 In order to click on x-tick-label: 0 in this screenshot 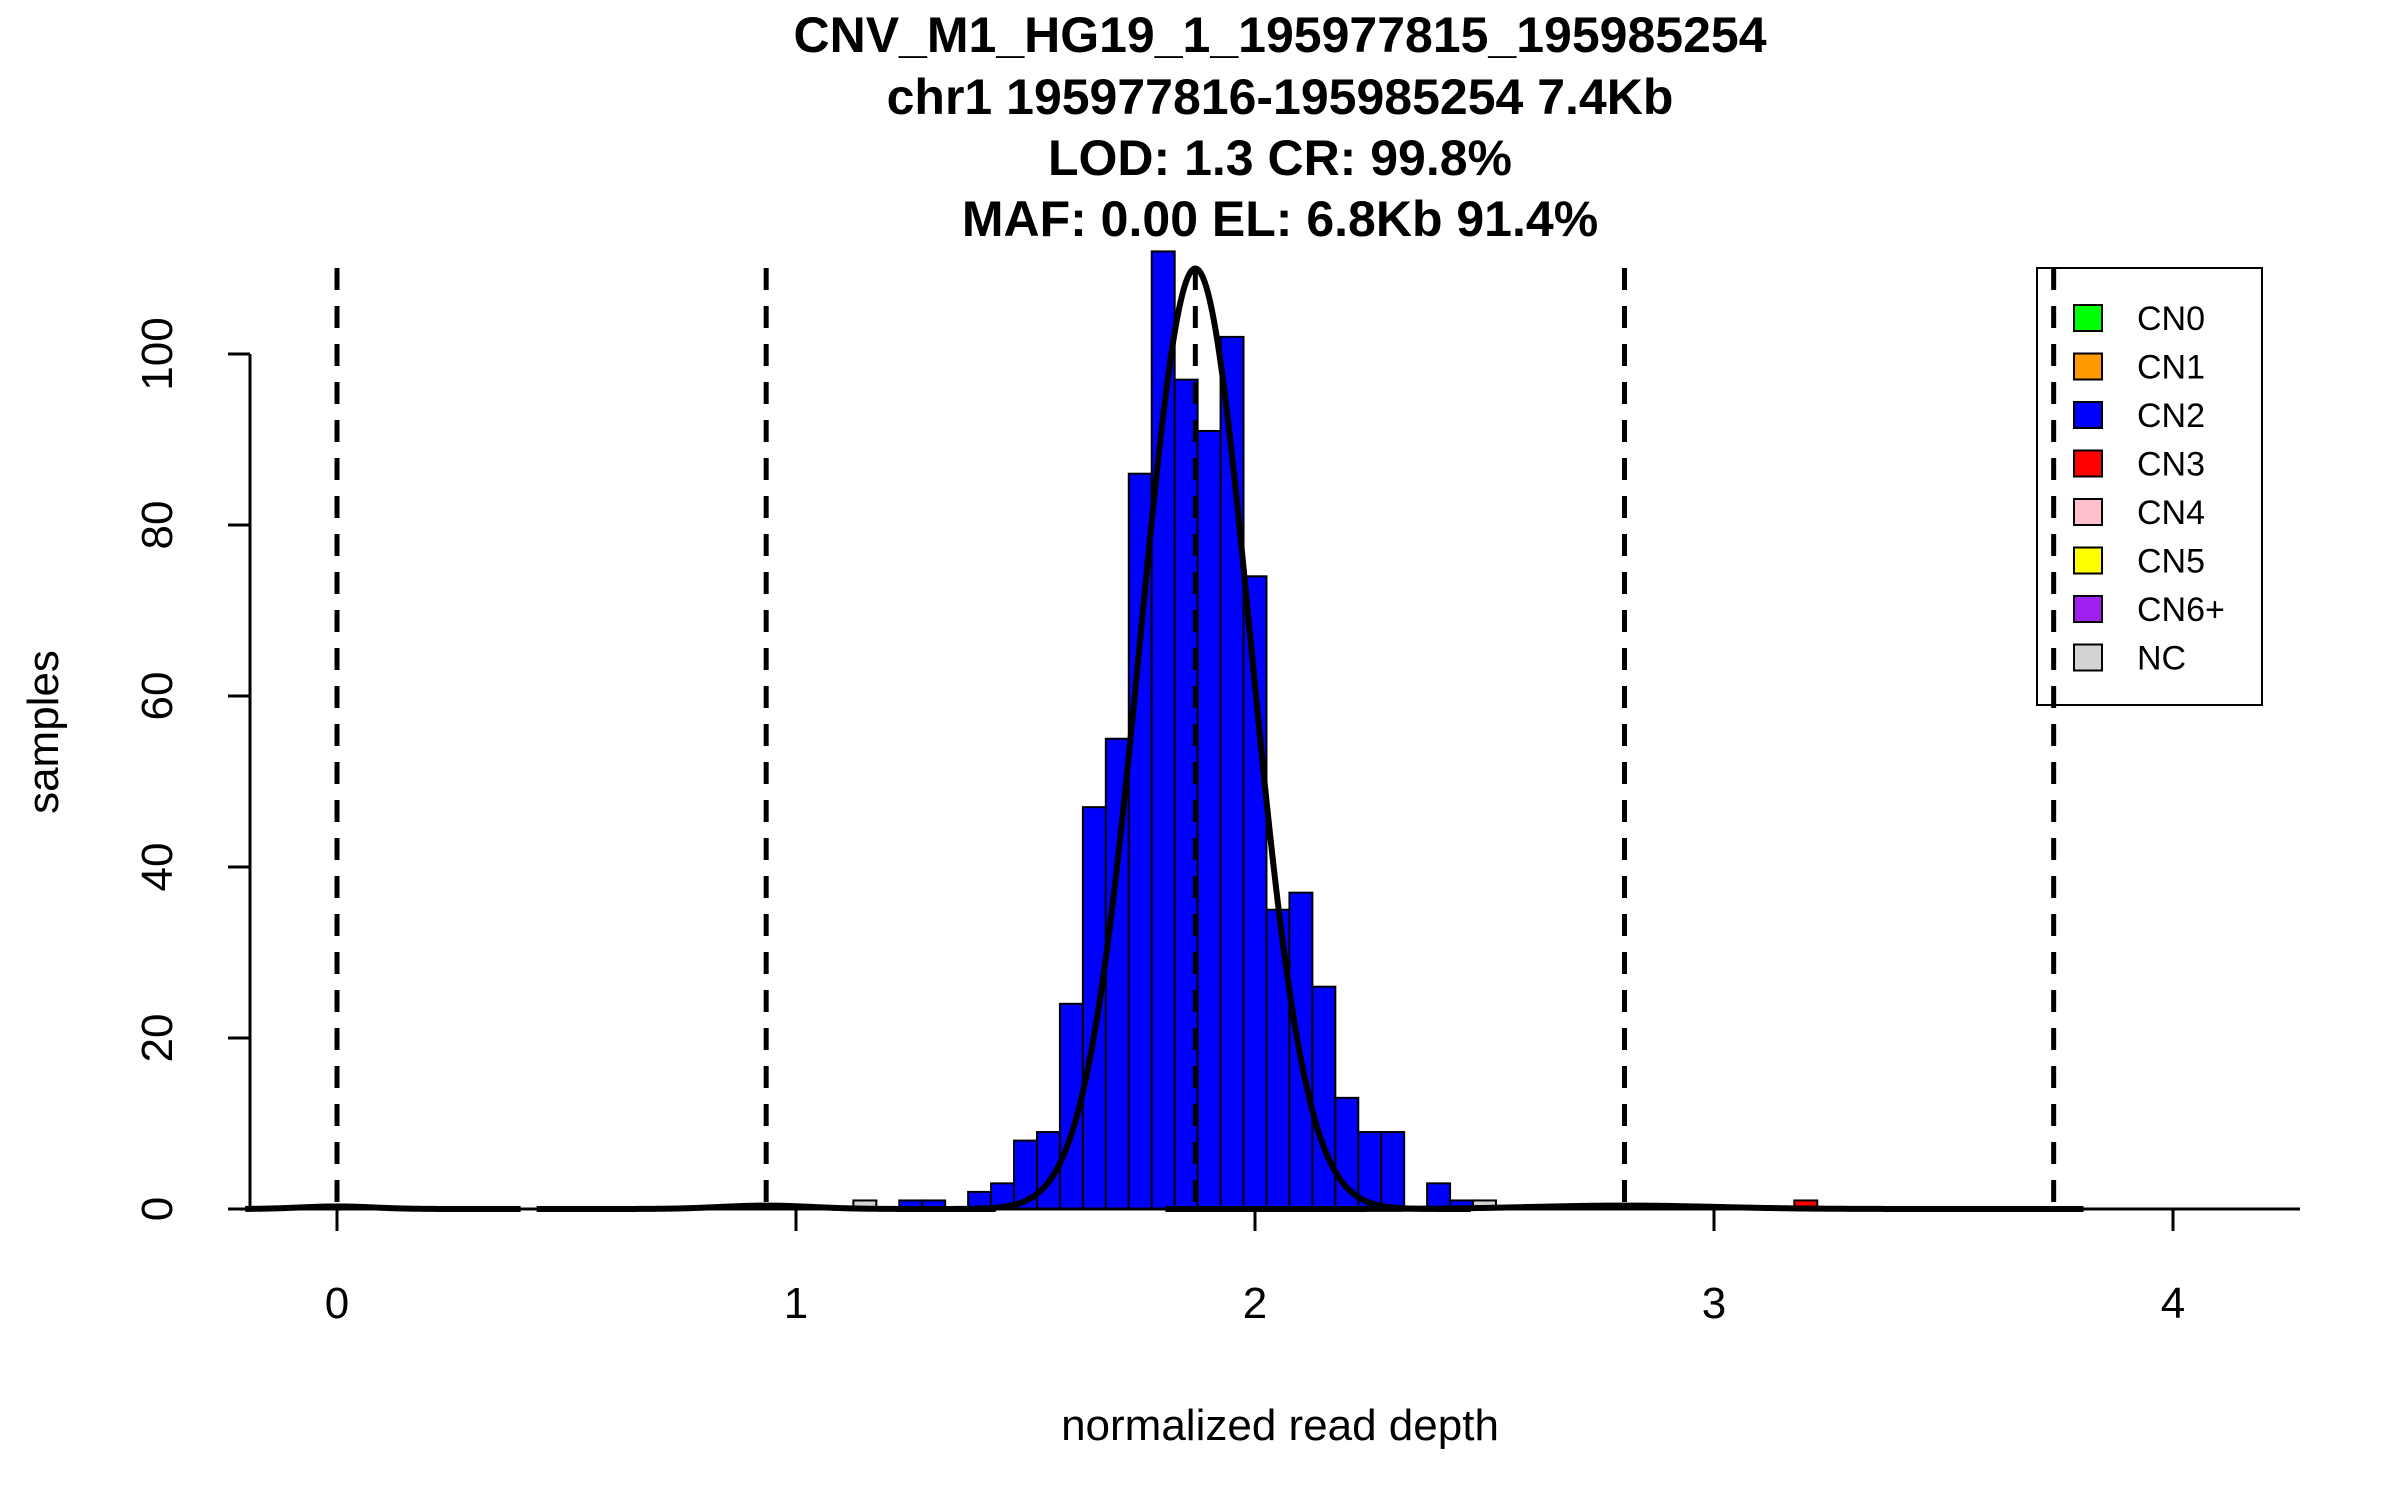, I will do `click(337, 1303)`.